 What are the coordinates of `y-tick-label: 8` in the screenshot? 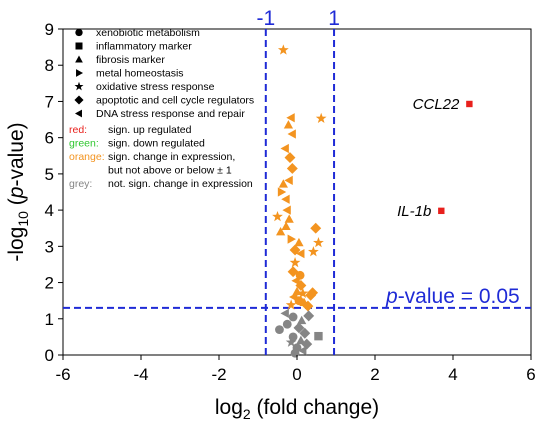 It's located at (49, 65).